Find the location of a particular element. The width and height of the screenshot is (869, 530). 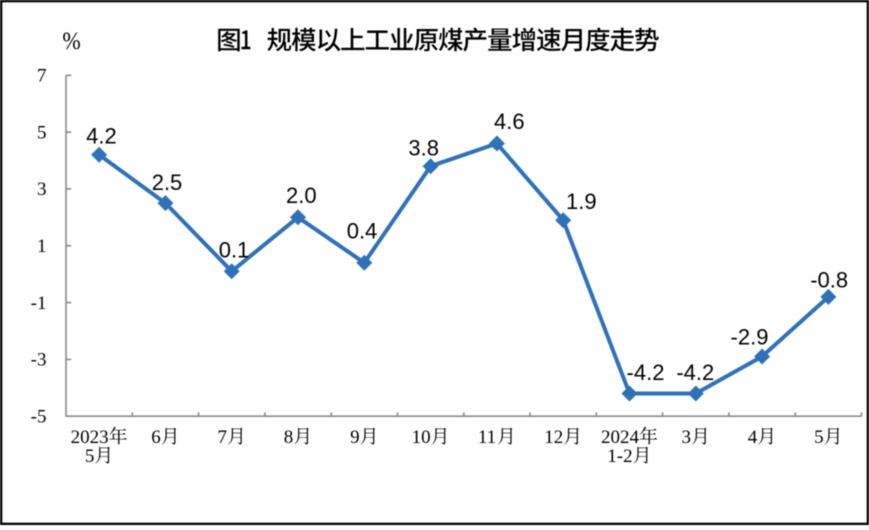

svg-text: -3 is located at coordinates (39, 360).